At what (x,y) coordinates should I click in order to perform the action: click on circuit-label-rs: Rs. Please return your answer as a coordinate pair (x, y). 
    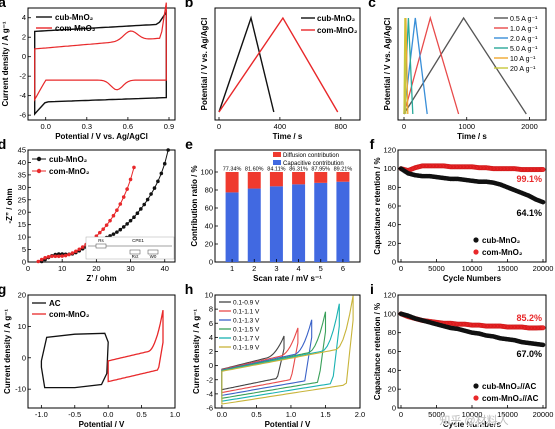
    Looking at the image, I should click on (101, 240).